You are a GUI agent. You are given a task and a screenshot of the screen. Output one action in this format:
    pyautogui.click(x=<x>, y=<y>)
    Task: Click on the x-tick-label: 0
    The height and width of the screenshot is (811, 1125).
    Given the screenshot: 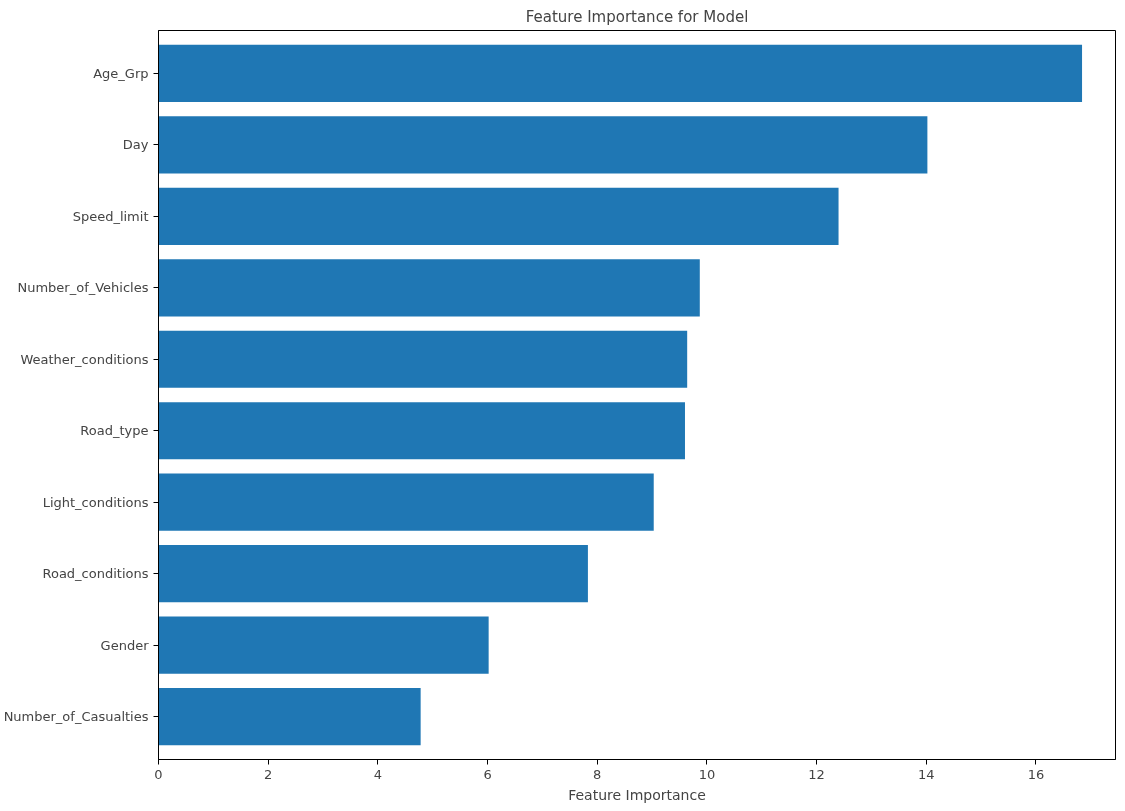 What is the action you would take?
    pyautogui.click(x=158, y=774)
    